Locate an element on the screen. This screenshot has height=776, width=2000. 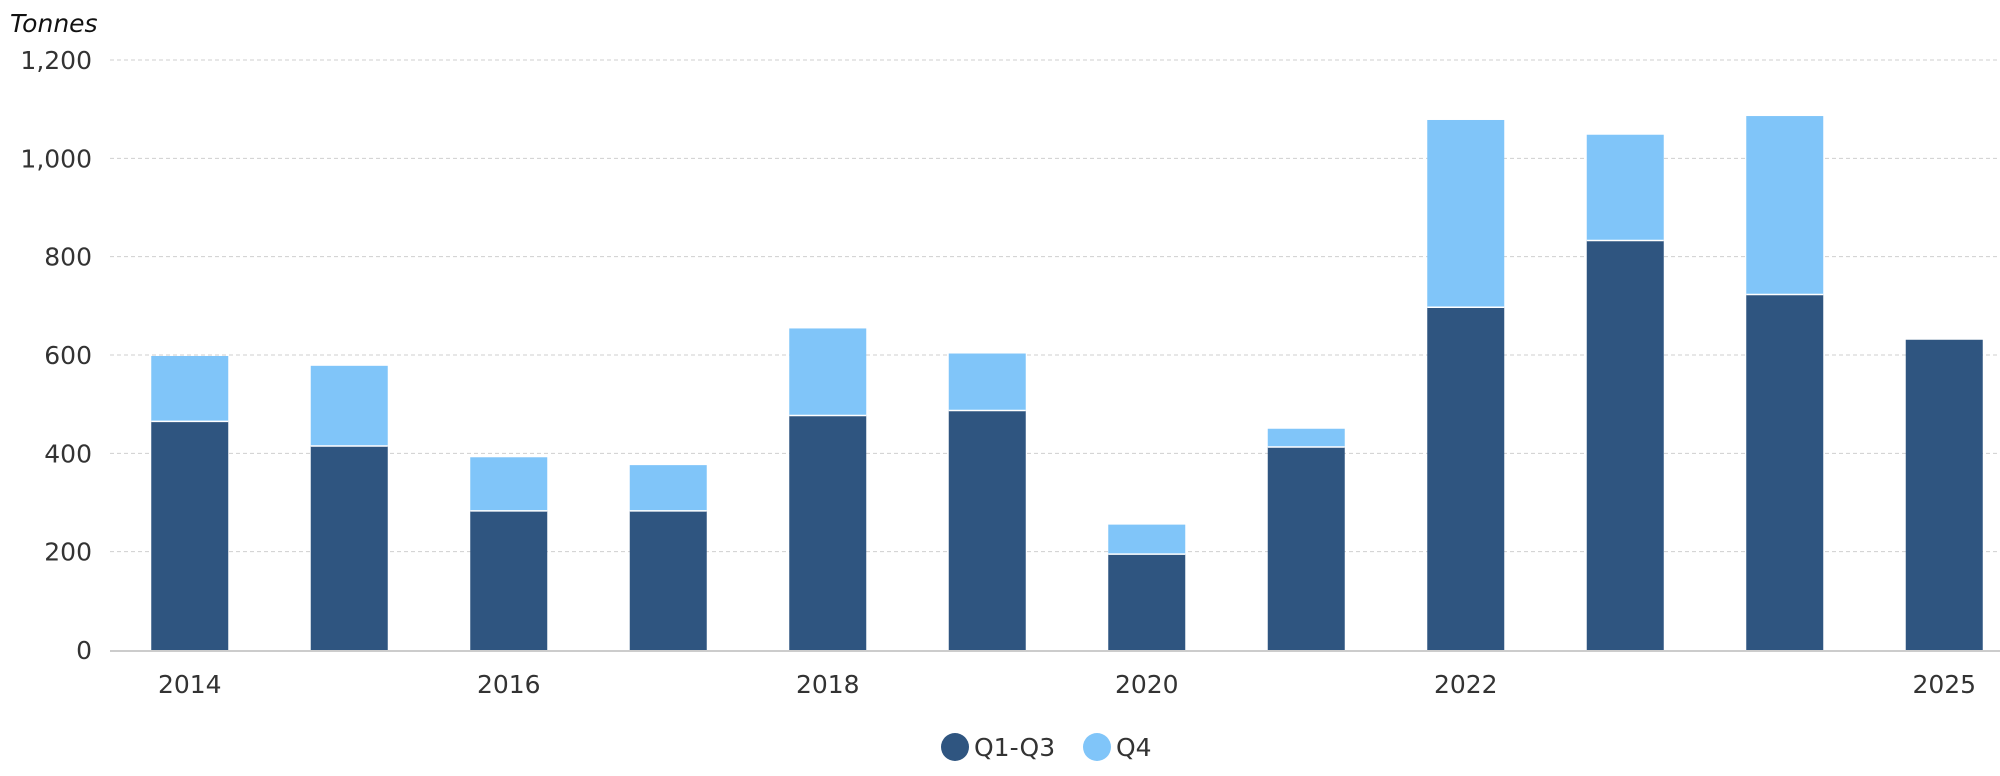
bar-q1-q3-2017 is located at coordinates (668, 580).